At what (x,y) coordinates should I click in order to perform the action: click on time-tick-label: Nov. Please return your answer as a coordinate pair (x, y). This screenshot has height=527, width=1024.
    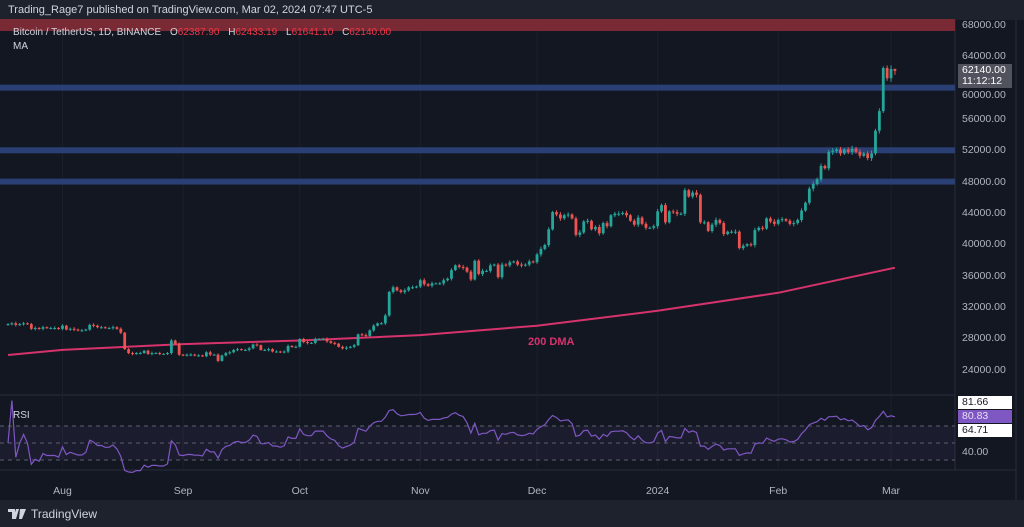
    Looking at the image, I should click on (420, 491).